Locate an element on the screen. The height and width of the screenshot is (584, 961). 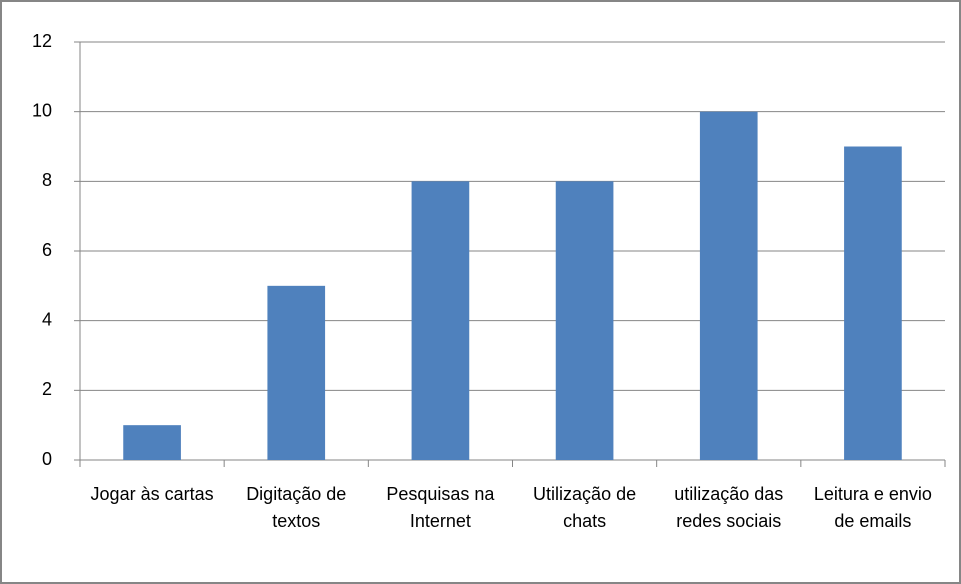
y-tick-label: 6 is located at coordinates (47, 250).